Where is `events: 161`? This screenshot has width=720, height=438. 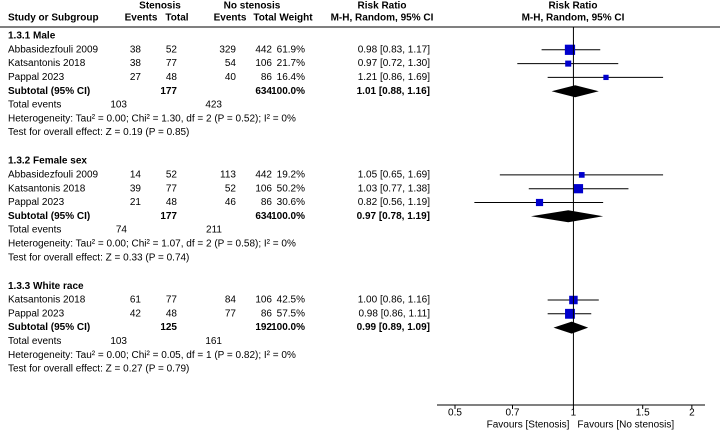
events: 161 is located at coordinates (213, 341).